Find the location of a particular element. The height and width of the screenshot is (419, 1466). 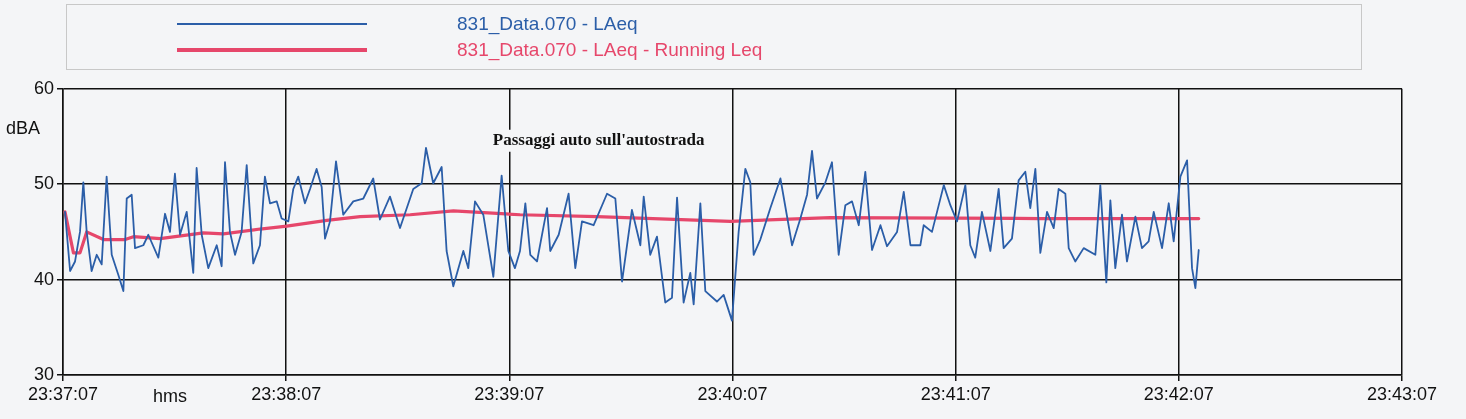

y-tick-label: 60 is located at coordinates (43, 87).